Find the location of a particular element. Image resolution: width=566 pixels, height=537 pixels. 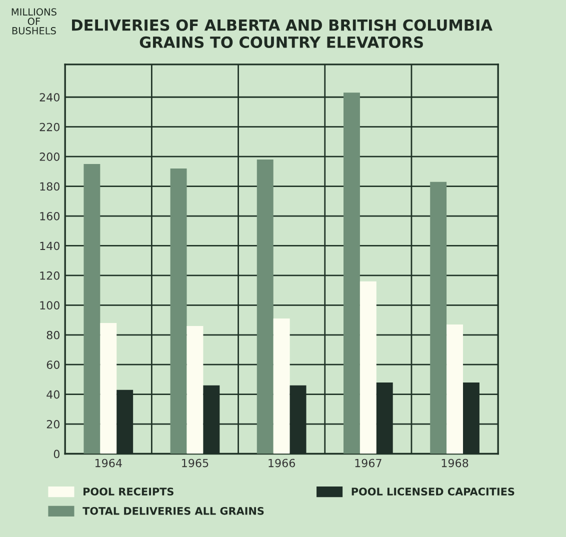

y-tick-label: 240 is located at coordinates (50, 97).